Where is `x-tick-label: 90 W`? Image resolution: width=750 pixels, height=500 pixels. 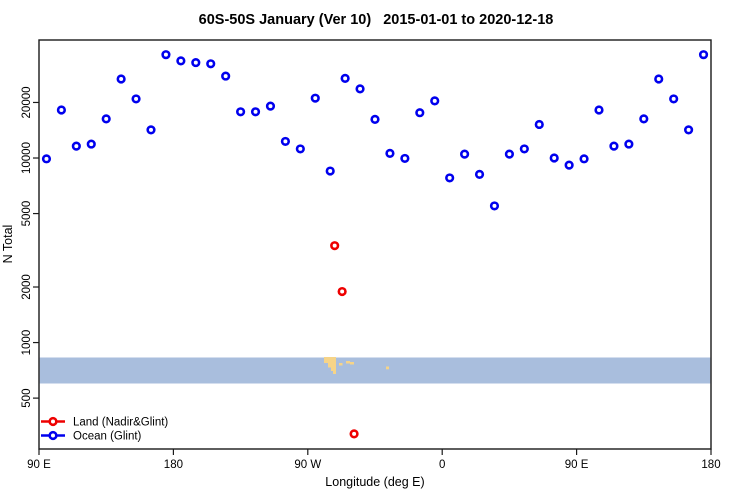 x-tick-label: 90 W is located at coordinates (307, 465).